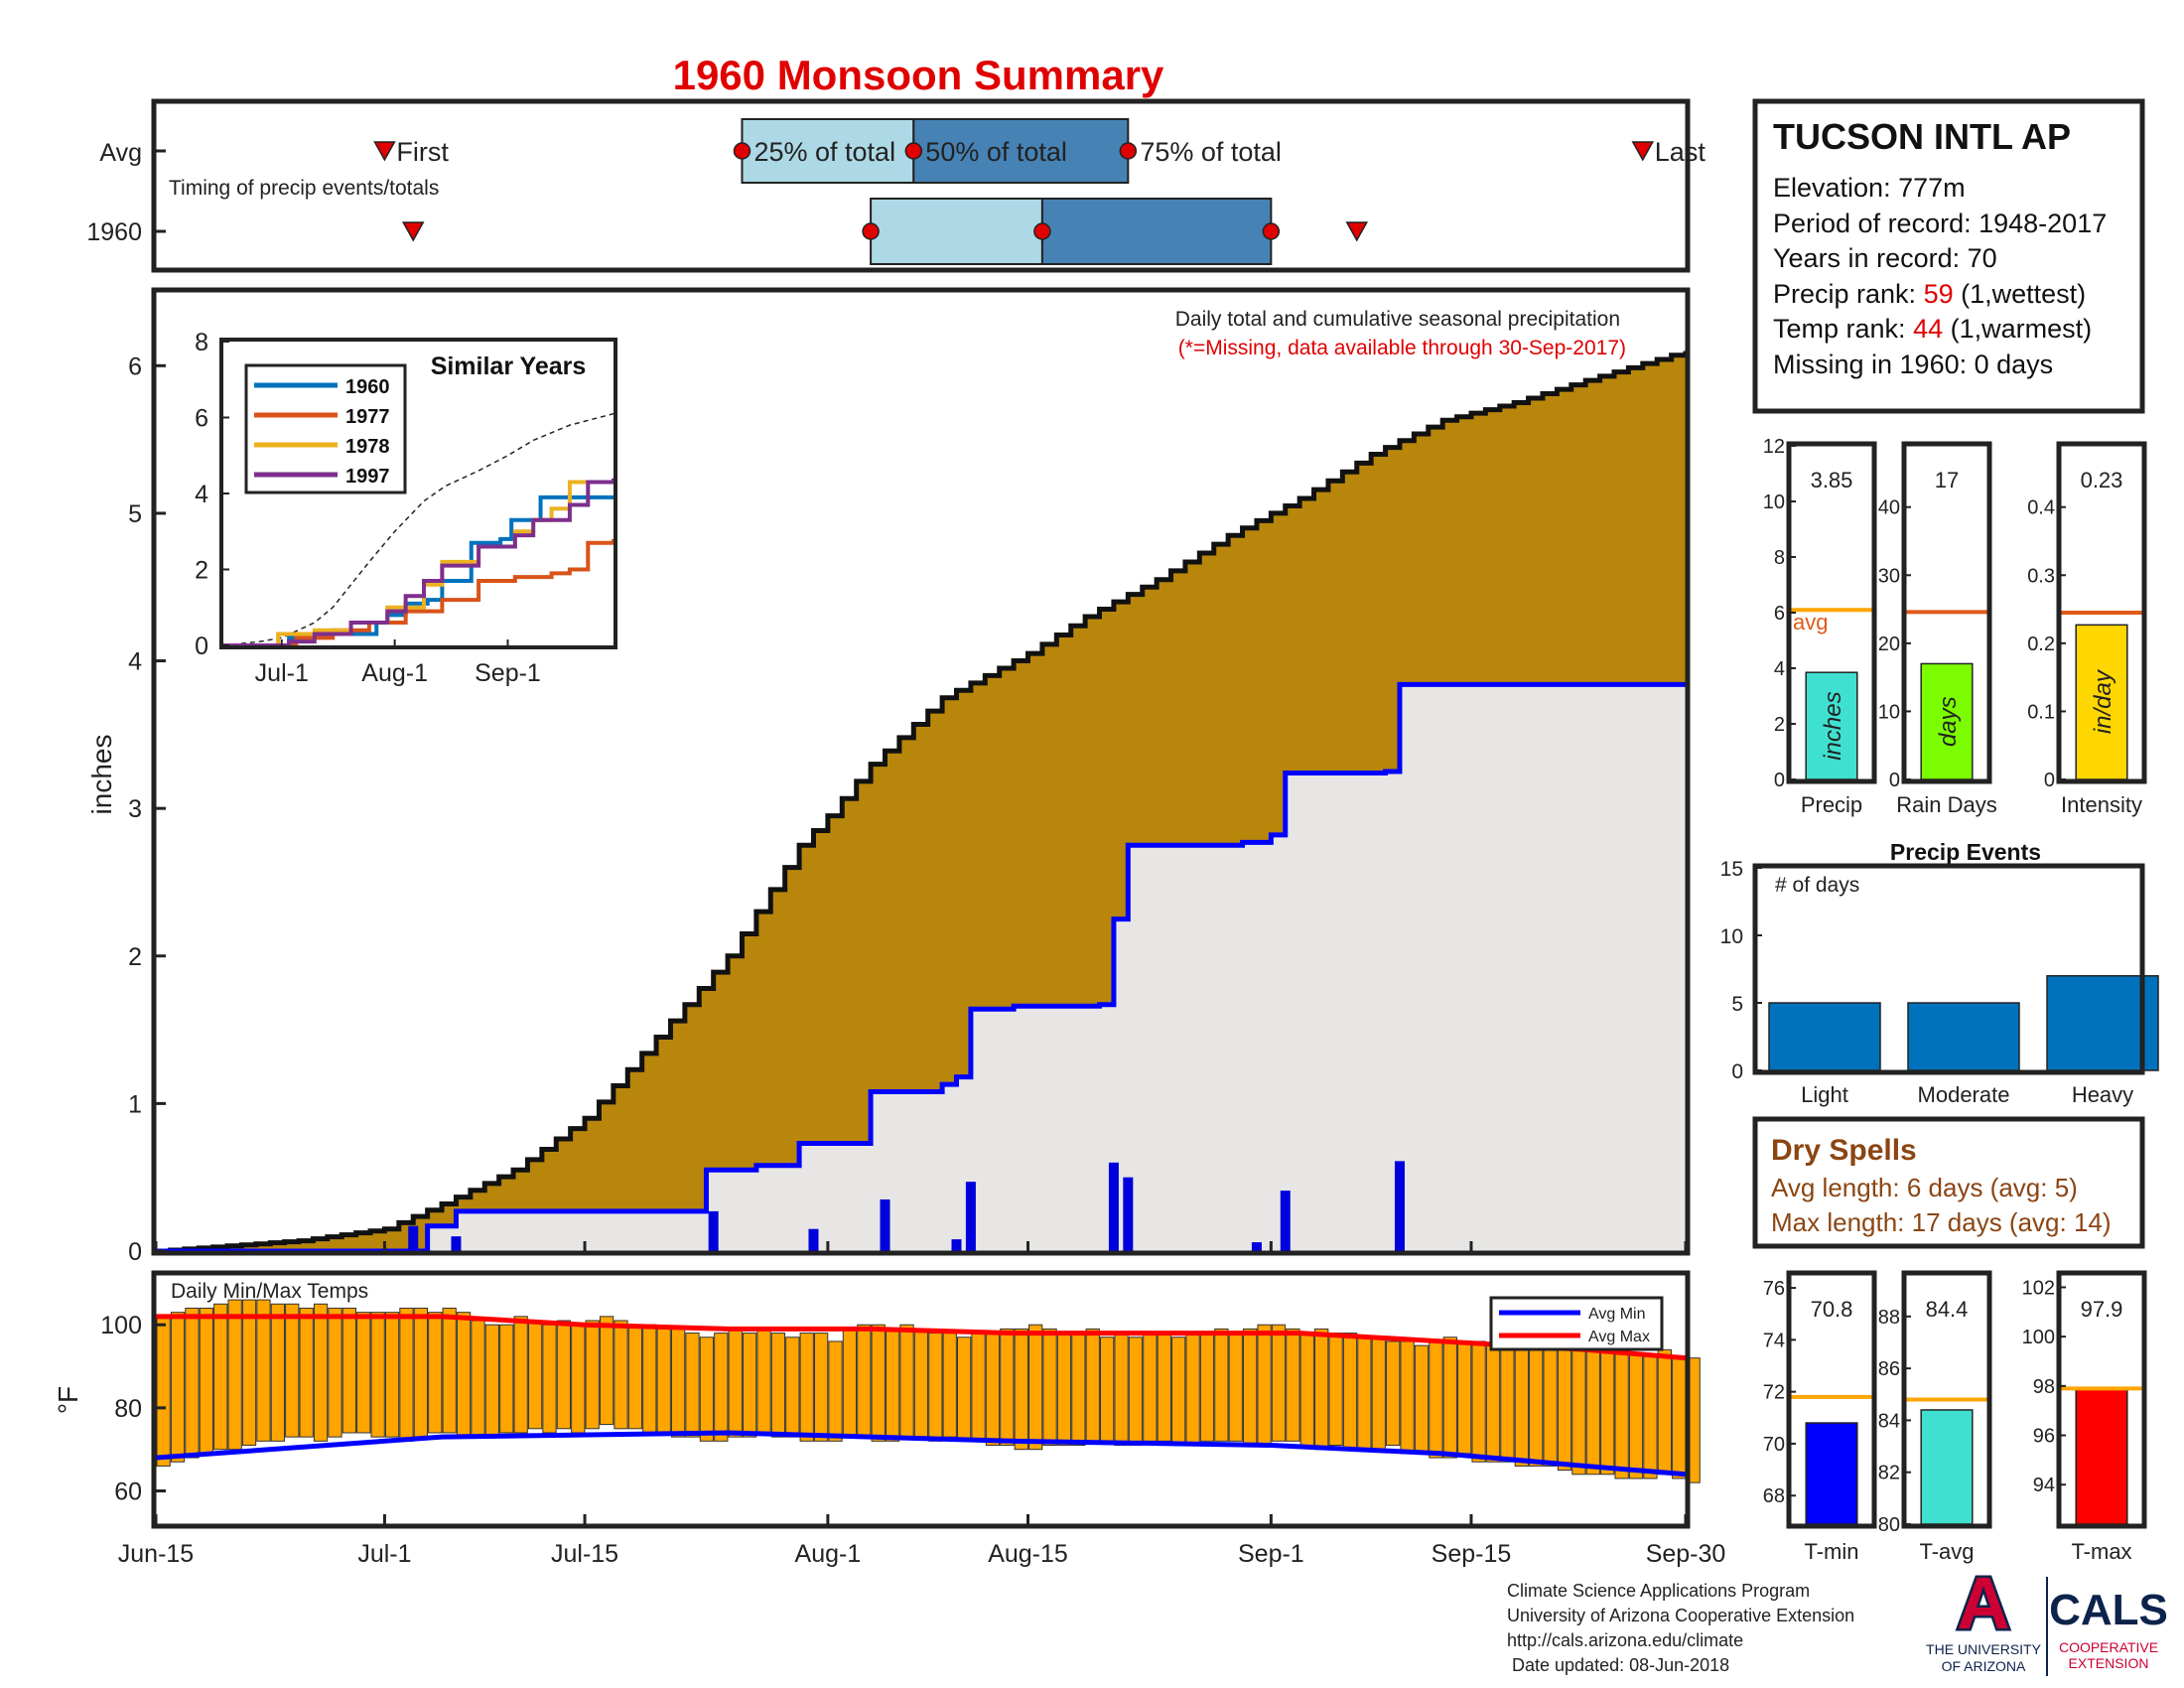  Describe the element at coordinates (1983, 1603) in the screenshot. I see `ua-a-glyph: A` at that location.